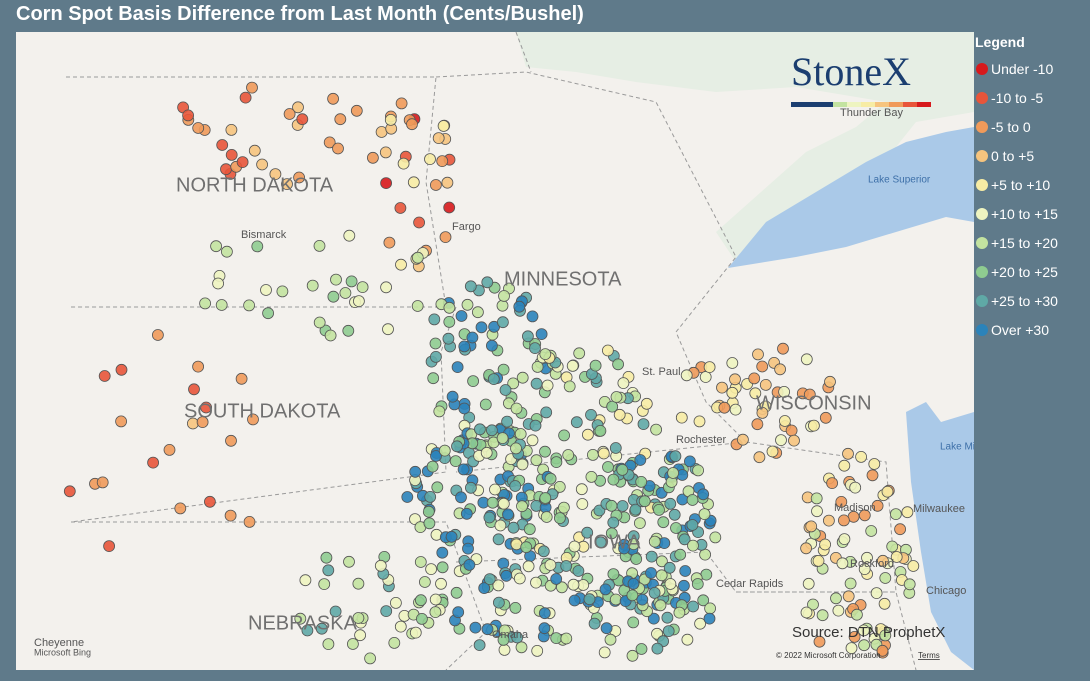 The height and width of the screenshot is (681, 1090). I want to click on legend-item: +15 to +20, so click(1016, 242).